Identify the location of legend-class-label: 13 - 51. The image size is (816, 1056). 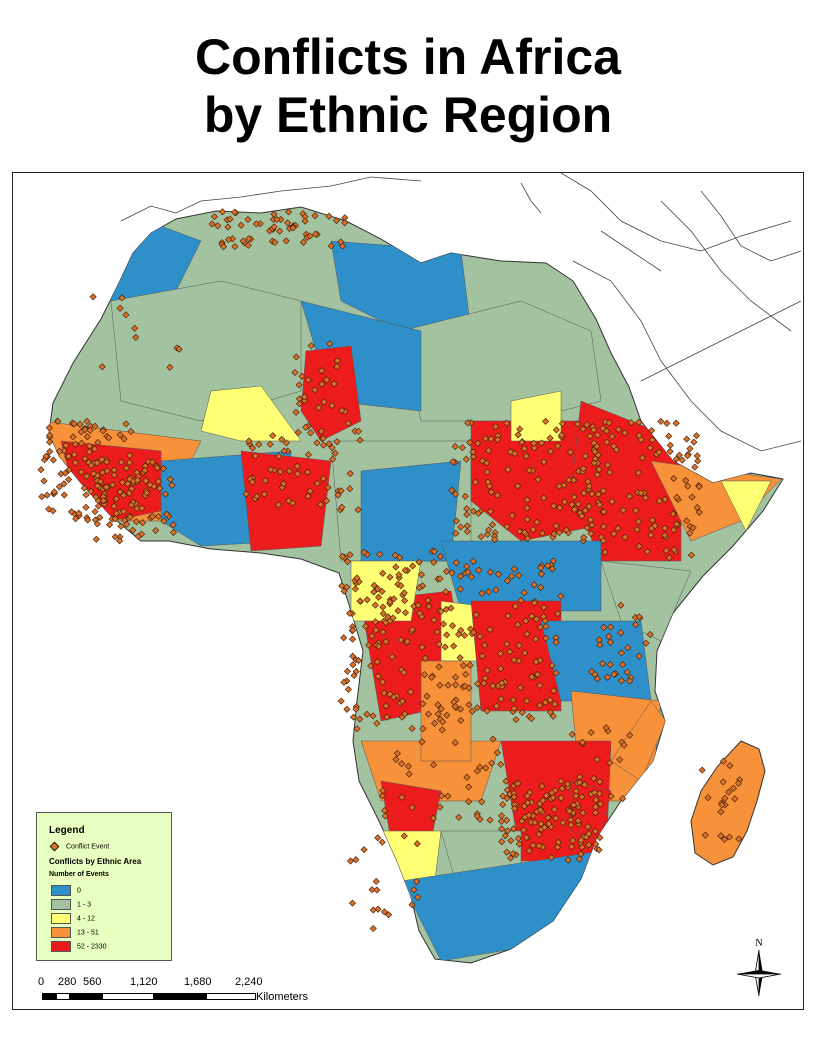
(88, 933).